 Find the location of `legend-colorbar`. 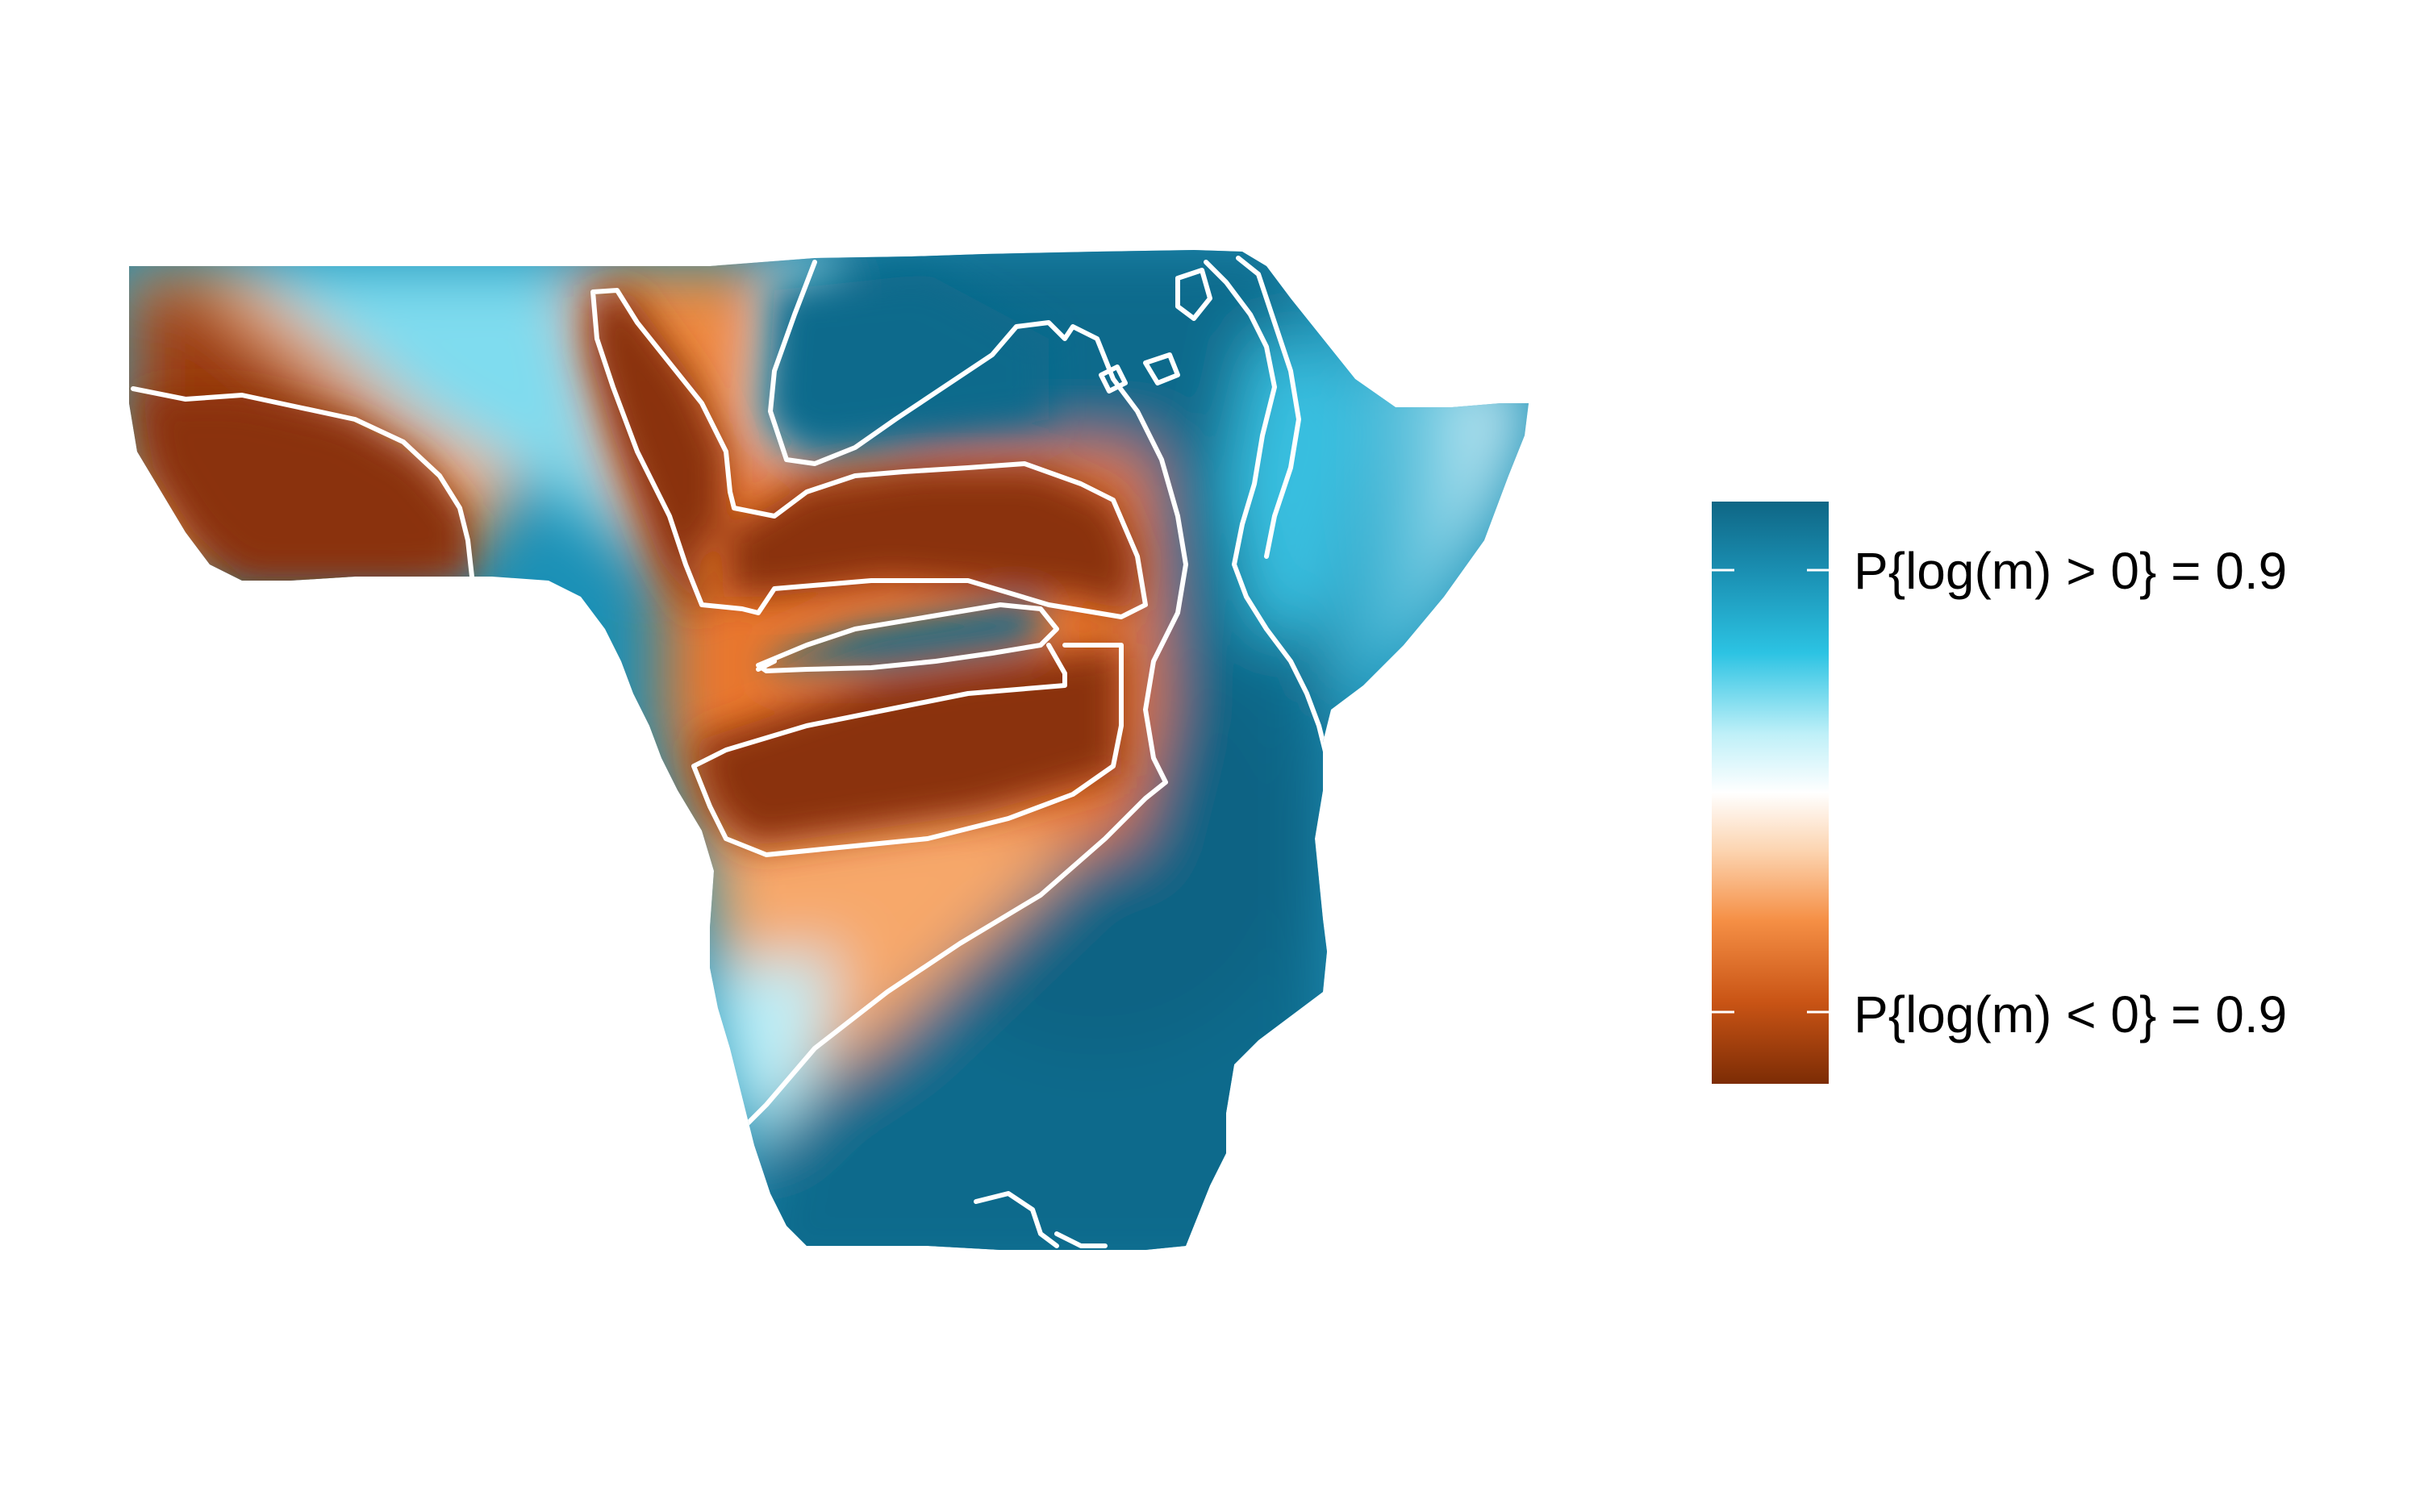

legend-colorbar is located at coordinates (1770, 793).